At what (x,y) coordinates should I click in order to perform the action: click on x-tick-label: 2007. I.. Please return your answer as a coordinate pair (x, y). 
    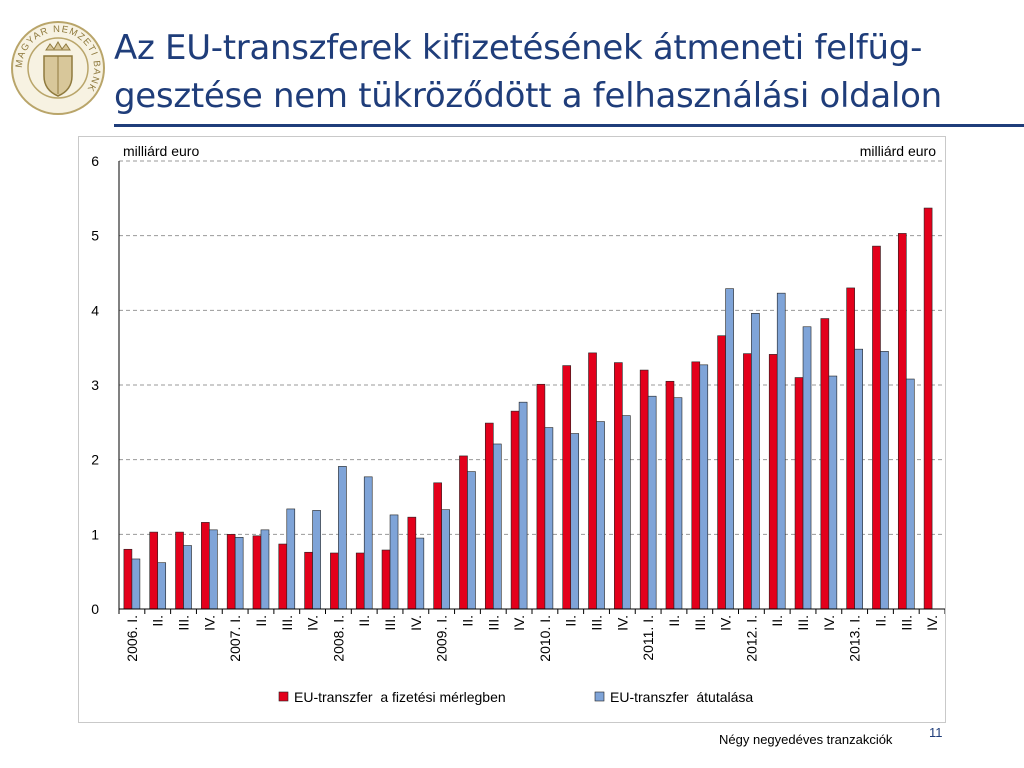
    Looking at the image, I should click on (235, 638).